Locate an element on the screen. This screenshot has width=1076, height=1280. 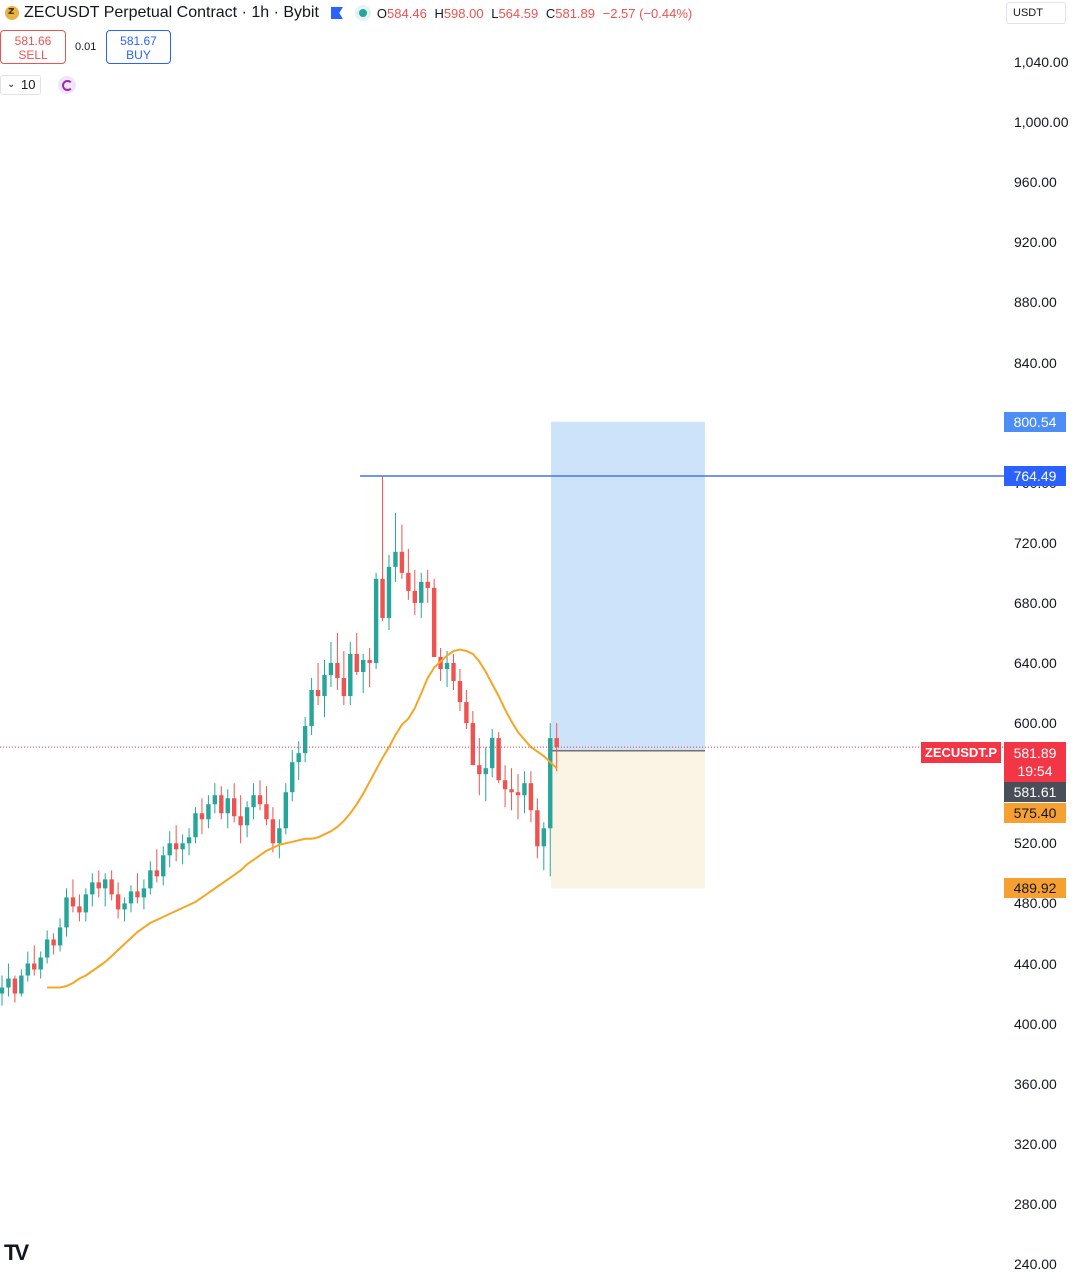
quantity-selector: ⌄ 10 is located at coordinates (20, 85).